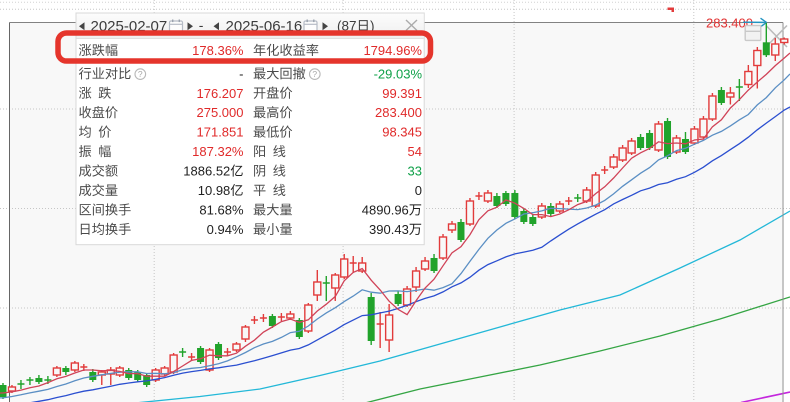  I want to click on svg-text: 0, so click(418, 190).